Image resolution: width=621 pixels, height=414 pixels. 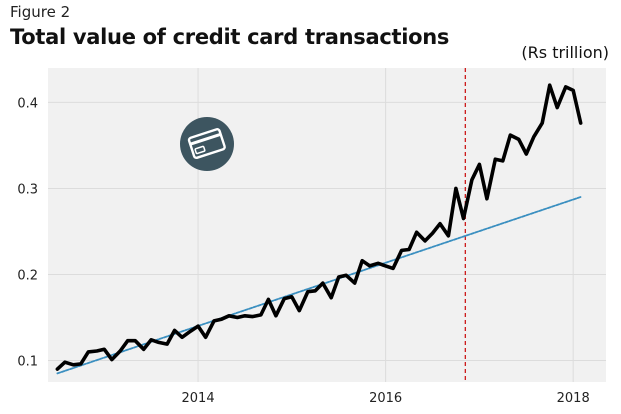 I want to click on x-axis-ticks: 2014 2016 2018, so click(x=386, y=398).